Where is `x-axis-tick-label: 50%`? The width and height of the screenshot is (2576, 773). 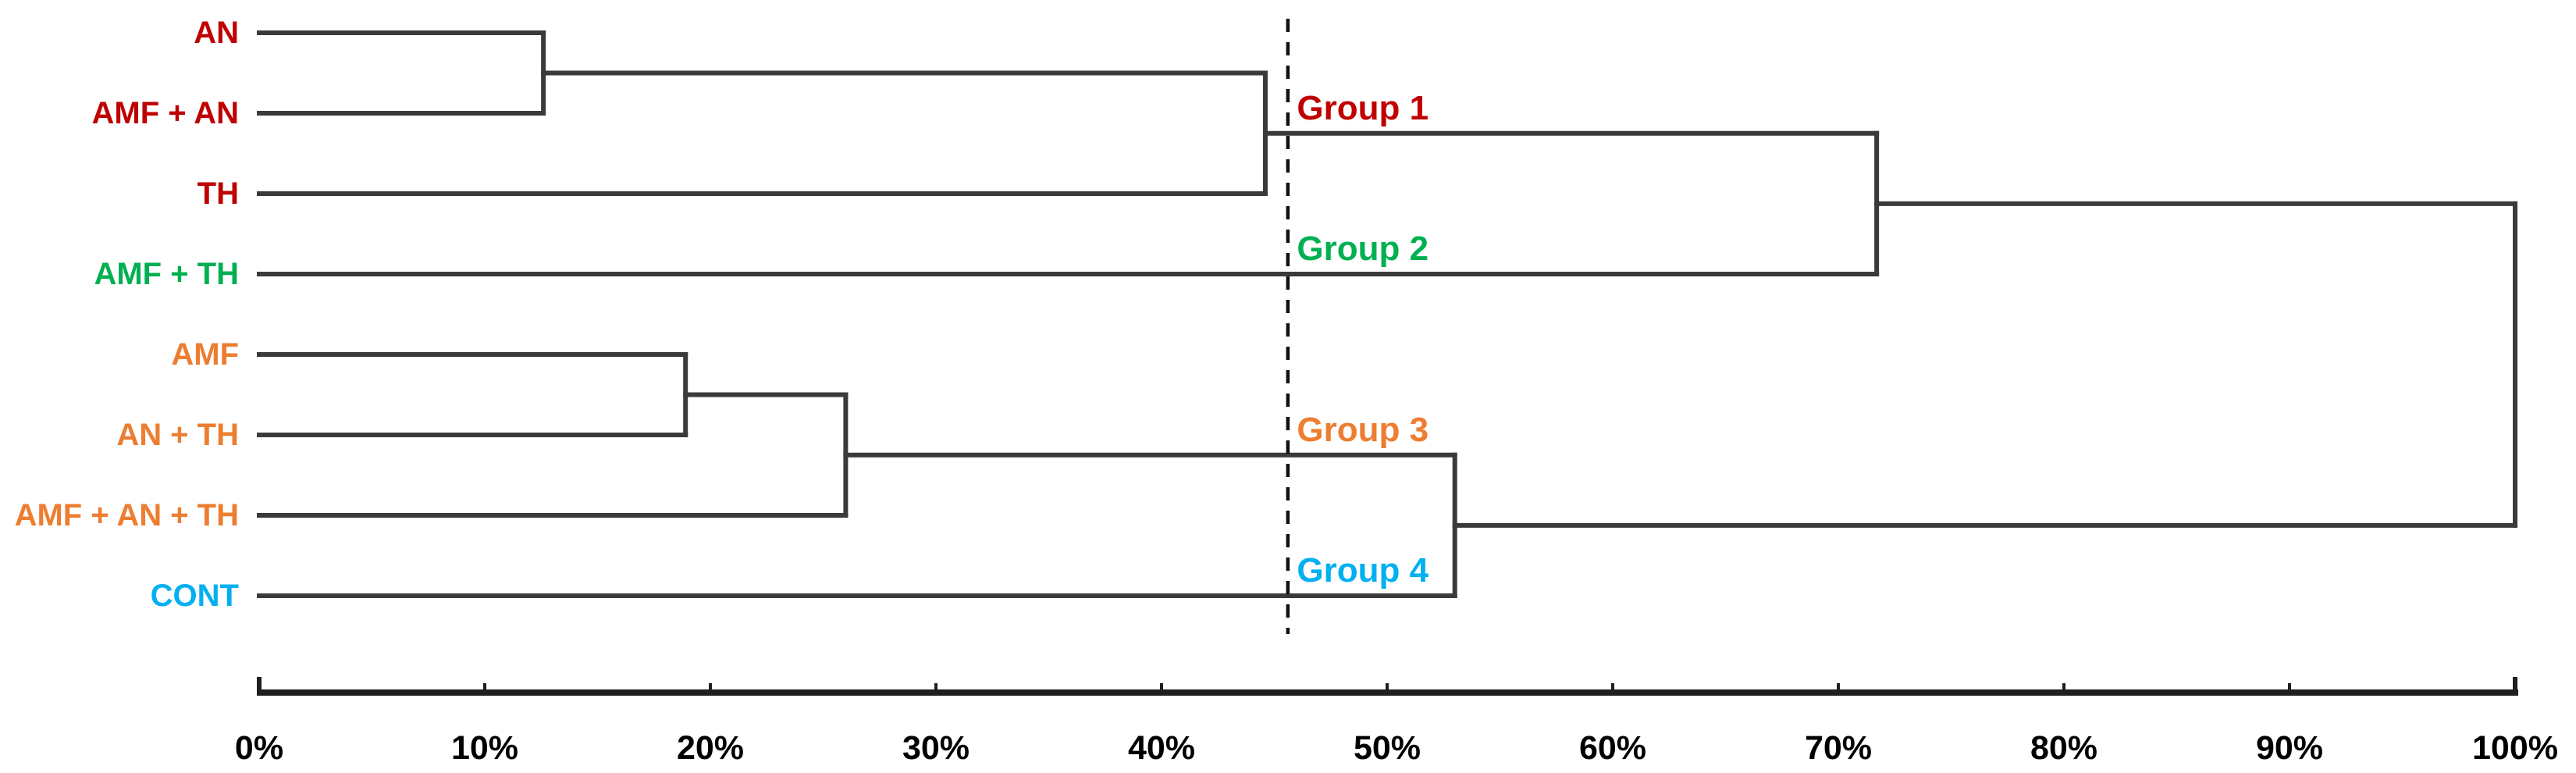
x-axis-tick-label: 50% is located at coordinates (1387, 748).